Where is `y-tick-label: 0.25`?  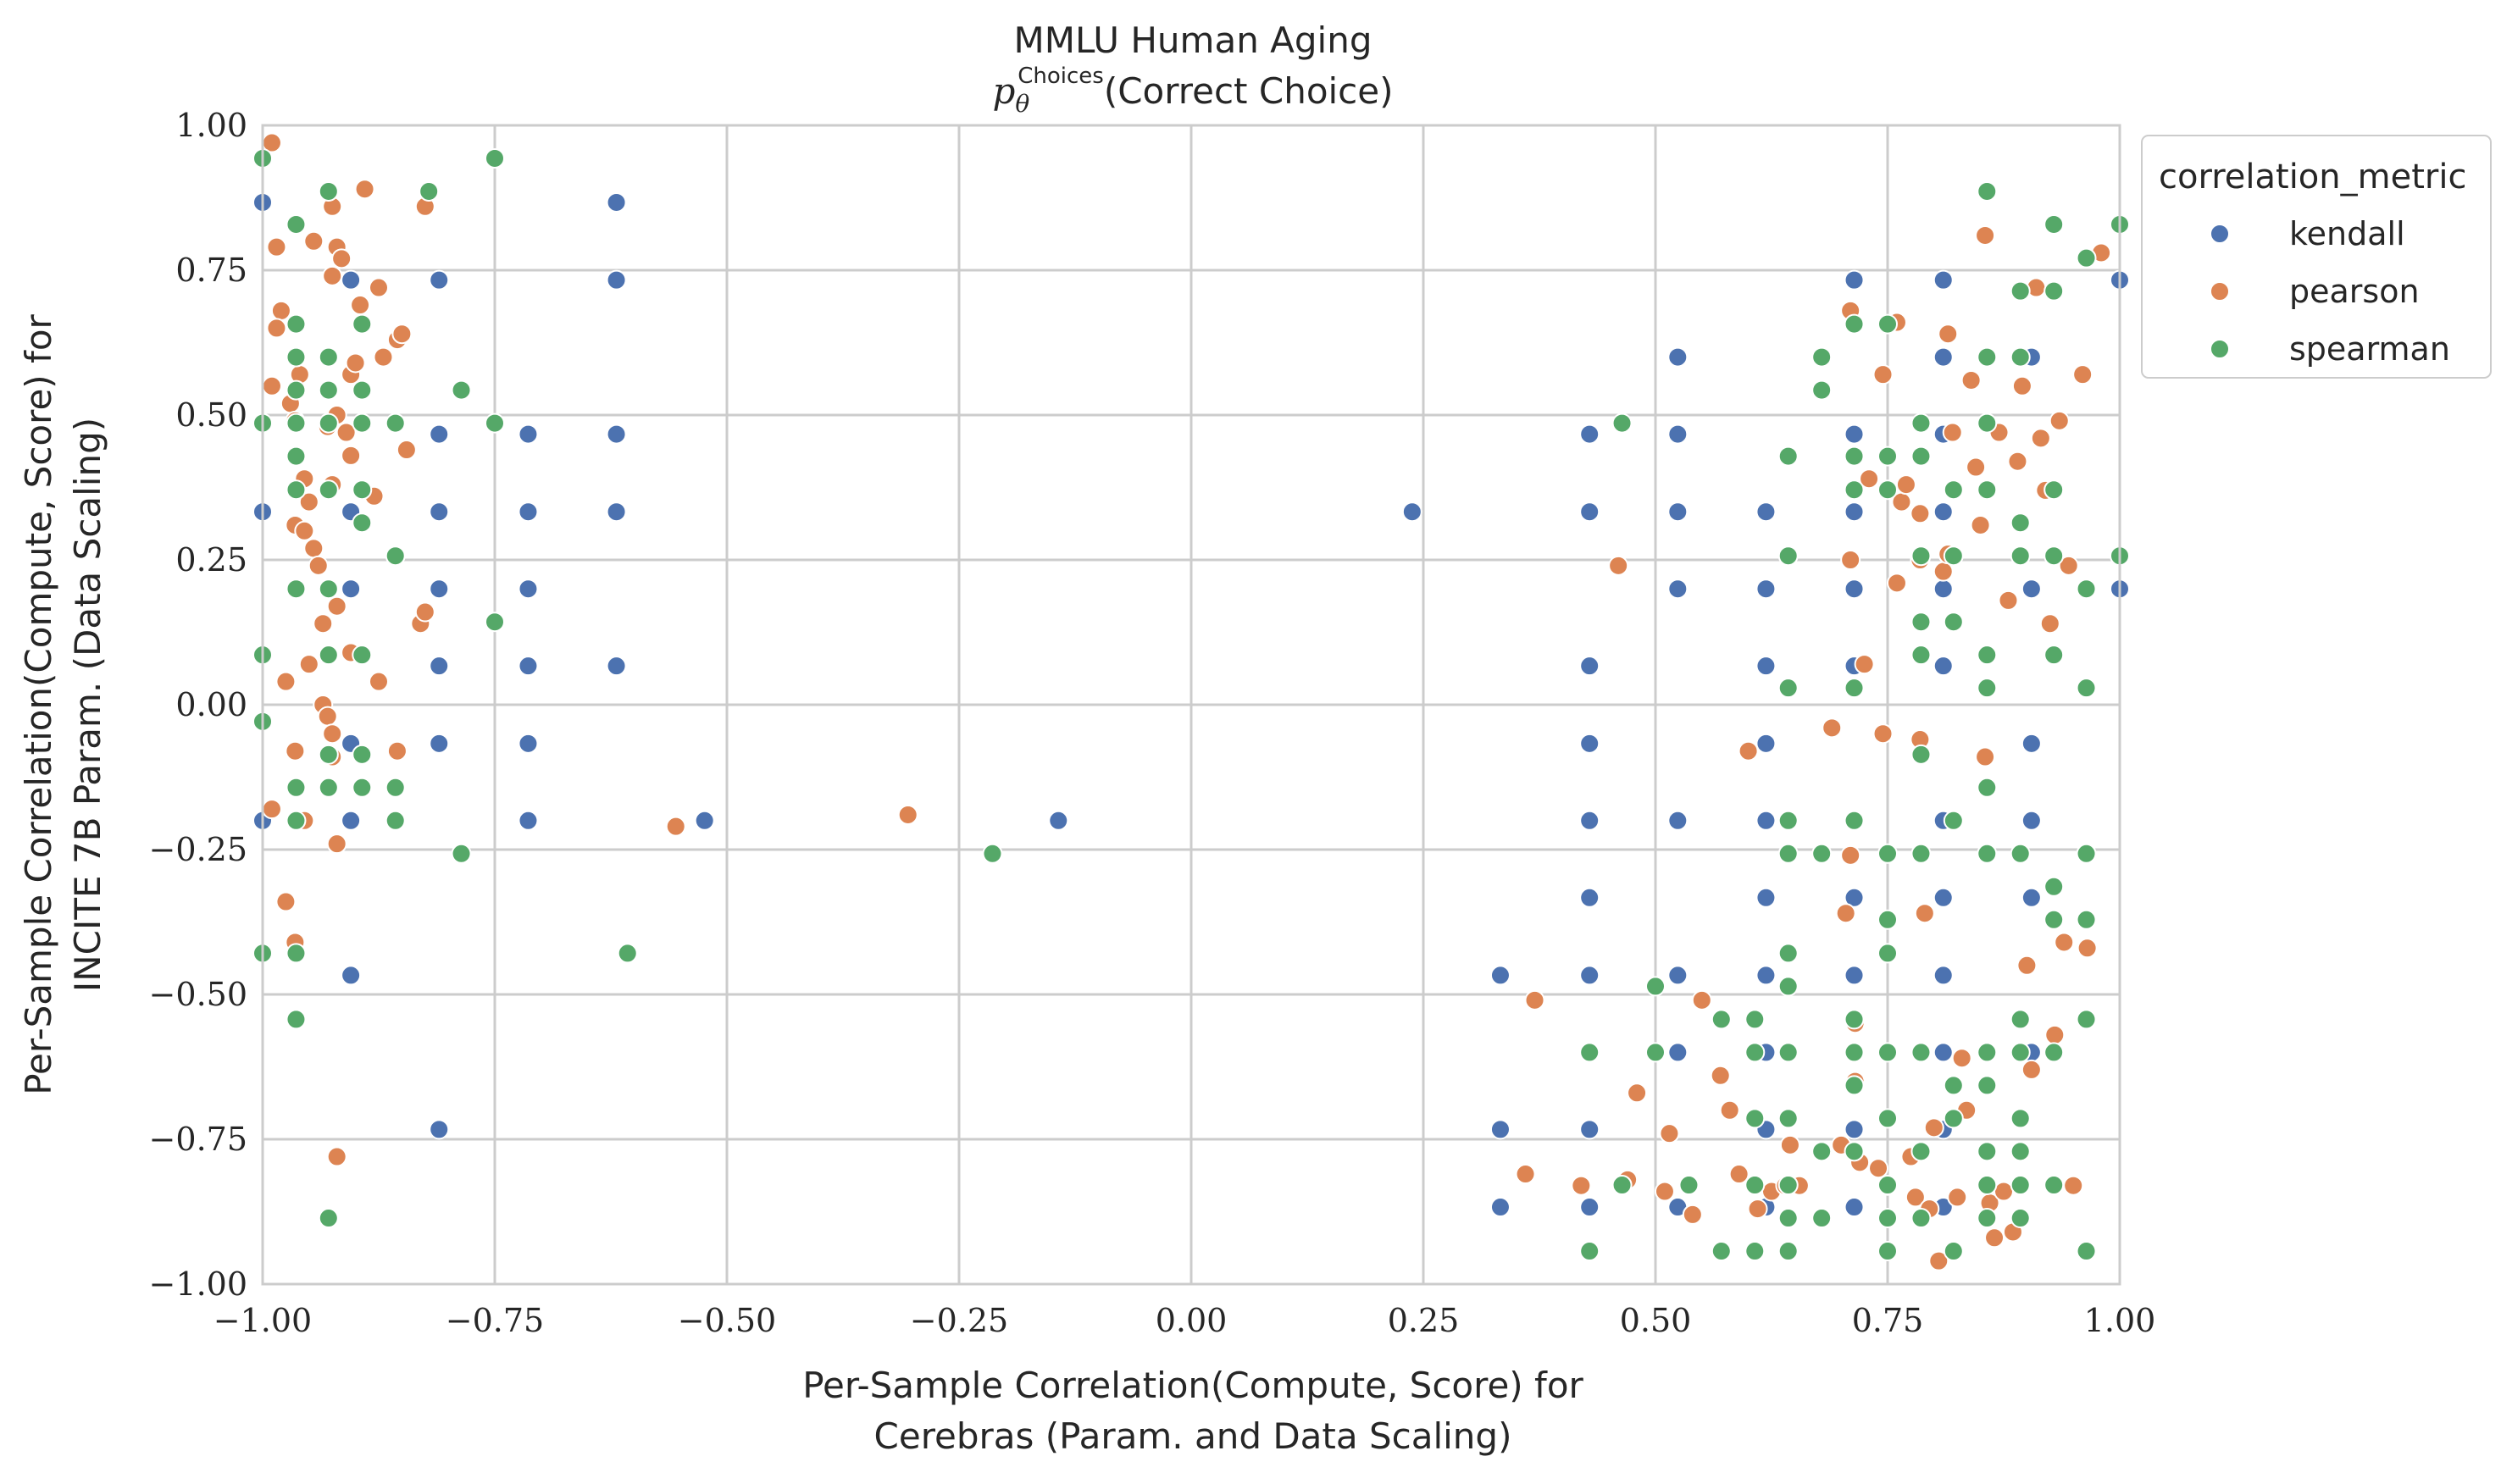
y-tick-label: 0.25 is located at coordinates (211, 560).